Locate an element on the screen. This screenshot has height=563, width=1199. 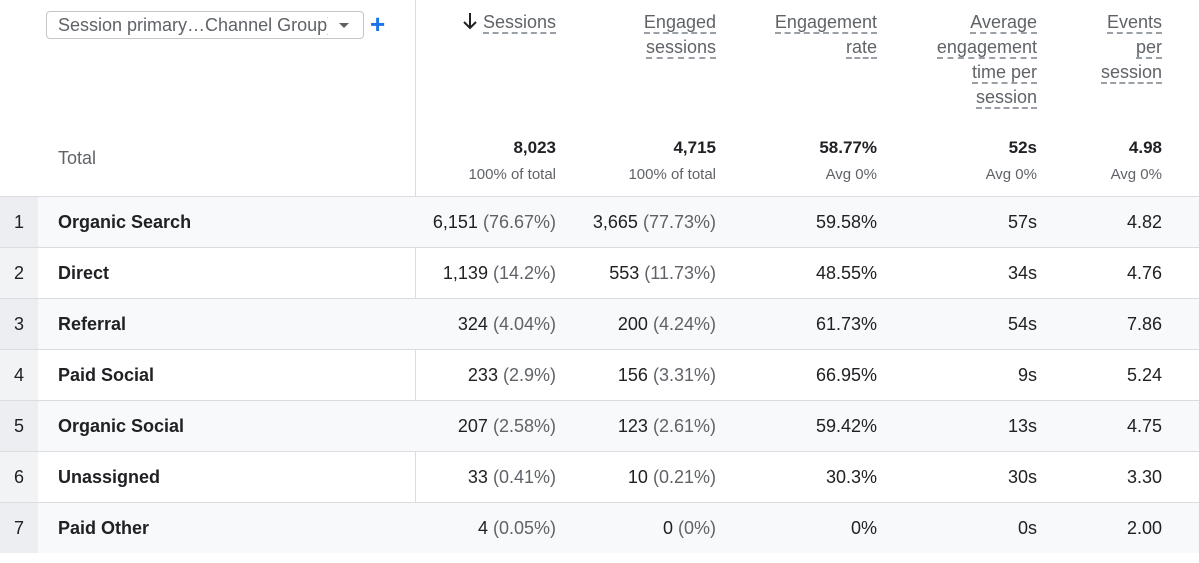
engaged-sessions-cell: 10 (0.21%) is located at coordinates (672, 477).